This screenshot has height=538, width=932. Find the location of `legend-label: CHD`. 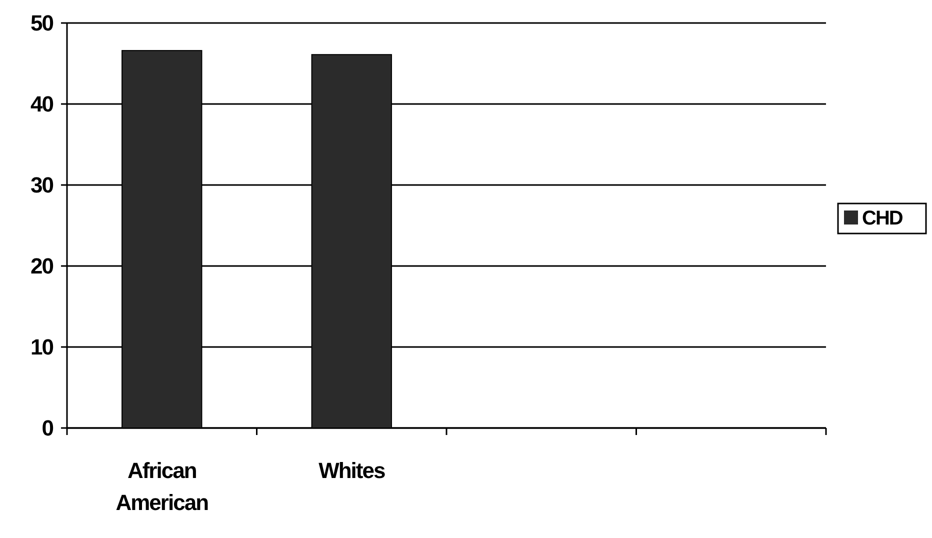

legend-label: CHD is located at coordinates (882, 219).